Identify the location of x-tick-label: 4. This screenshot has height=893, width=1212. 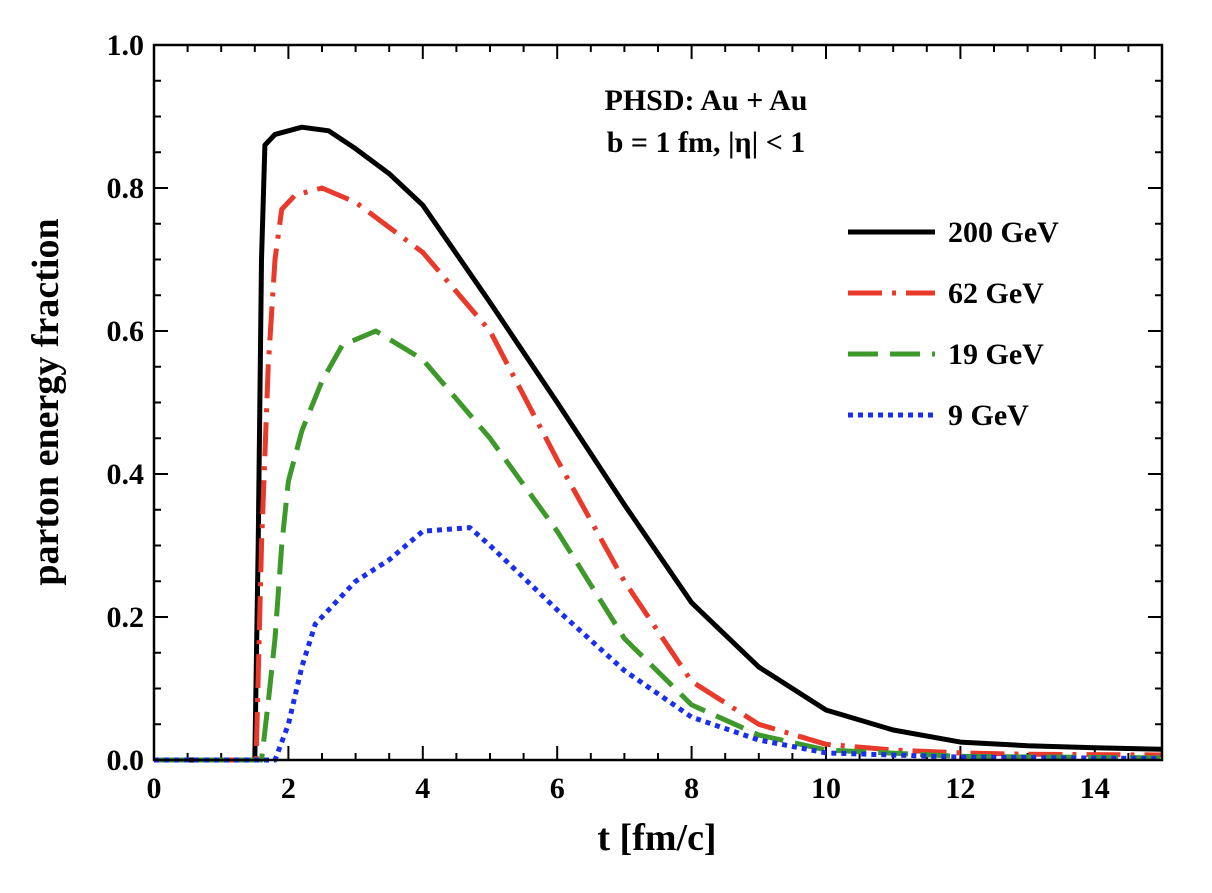
(422, 788).